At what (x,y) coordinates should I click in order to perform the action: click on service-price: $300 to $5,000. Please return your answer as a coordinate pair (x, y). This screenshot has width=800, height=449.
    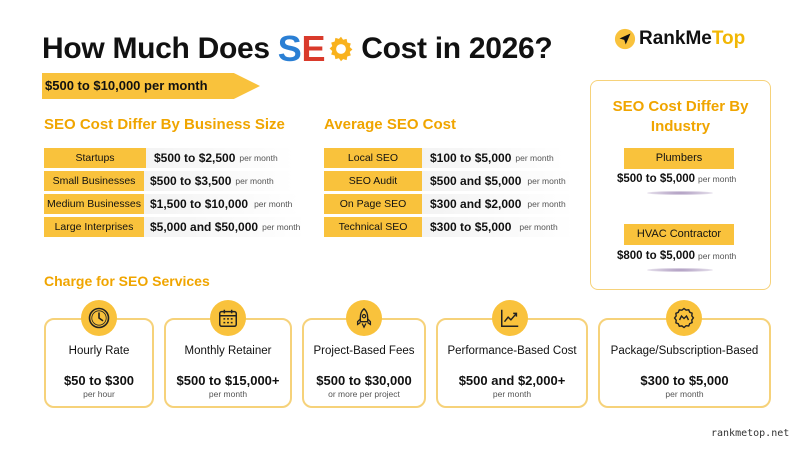
    Looking at the image, I should click on (684, 380).